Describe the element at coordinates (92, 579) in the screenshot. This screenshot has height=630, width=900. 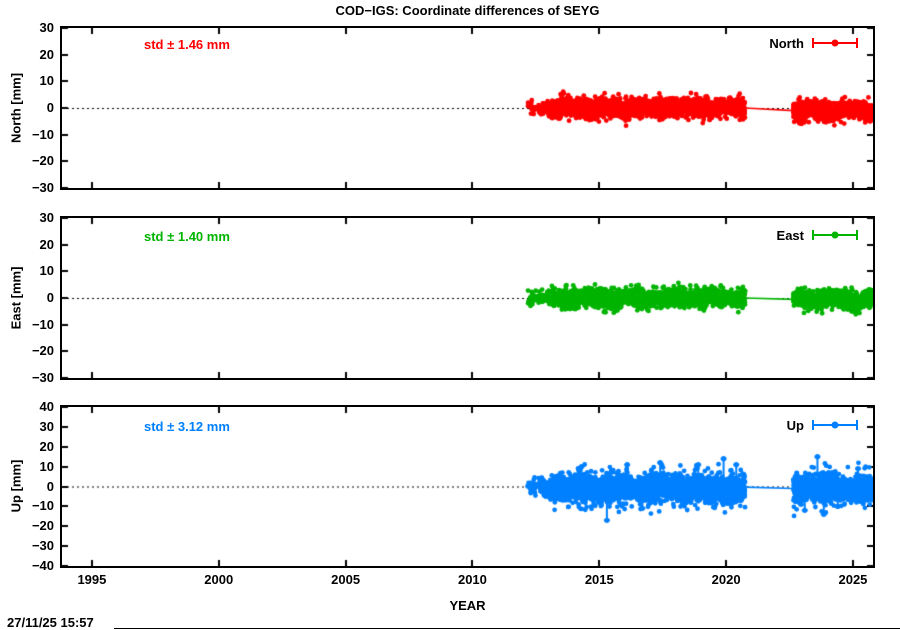
I see `x-tick-label: 1995` at that location.